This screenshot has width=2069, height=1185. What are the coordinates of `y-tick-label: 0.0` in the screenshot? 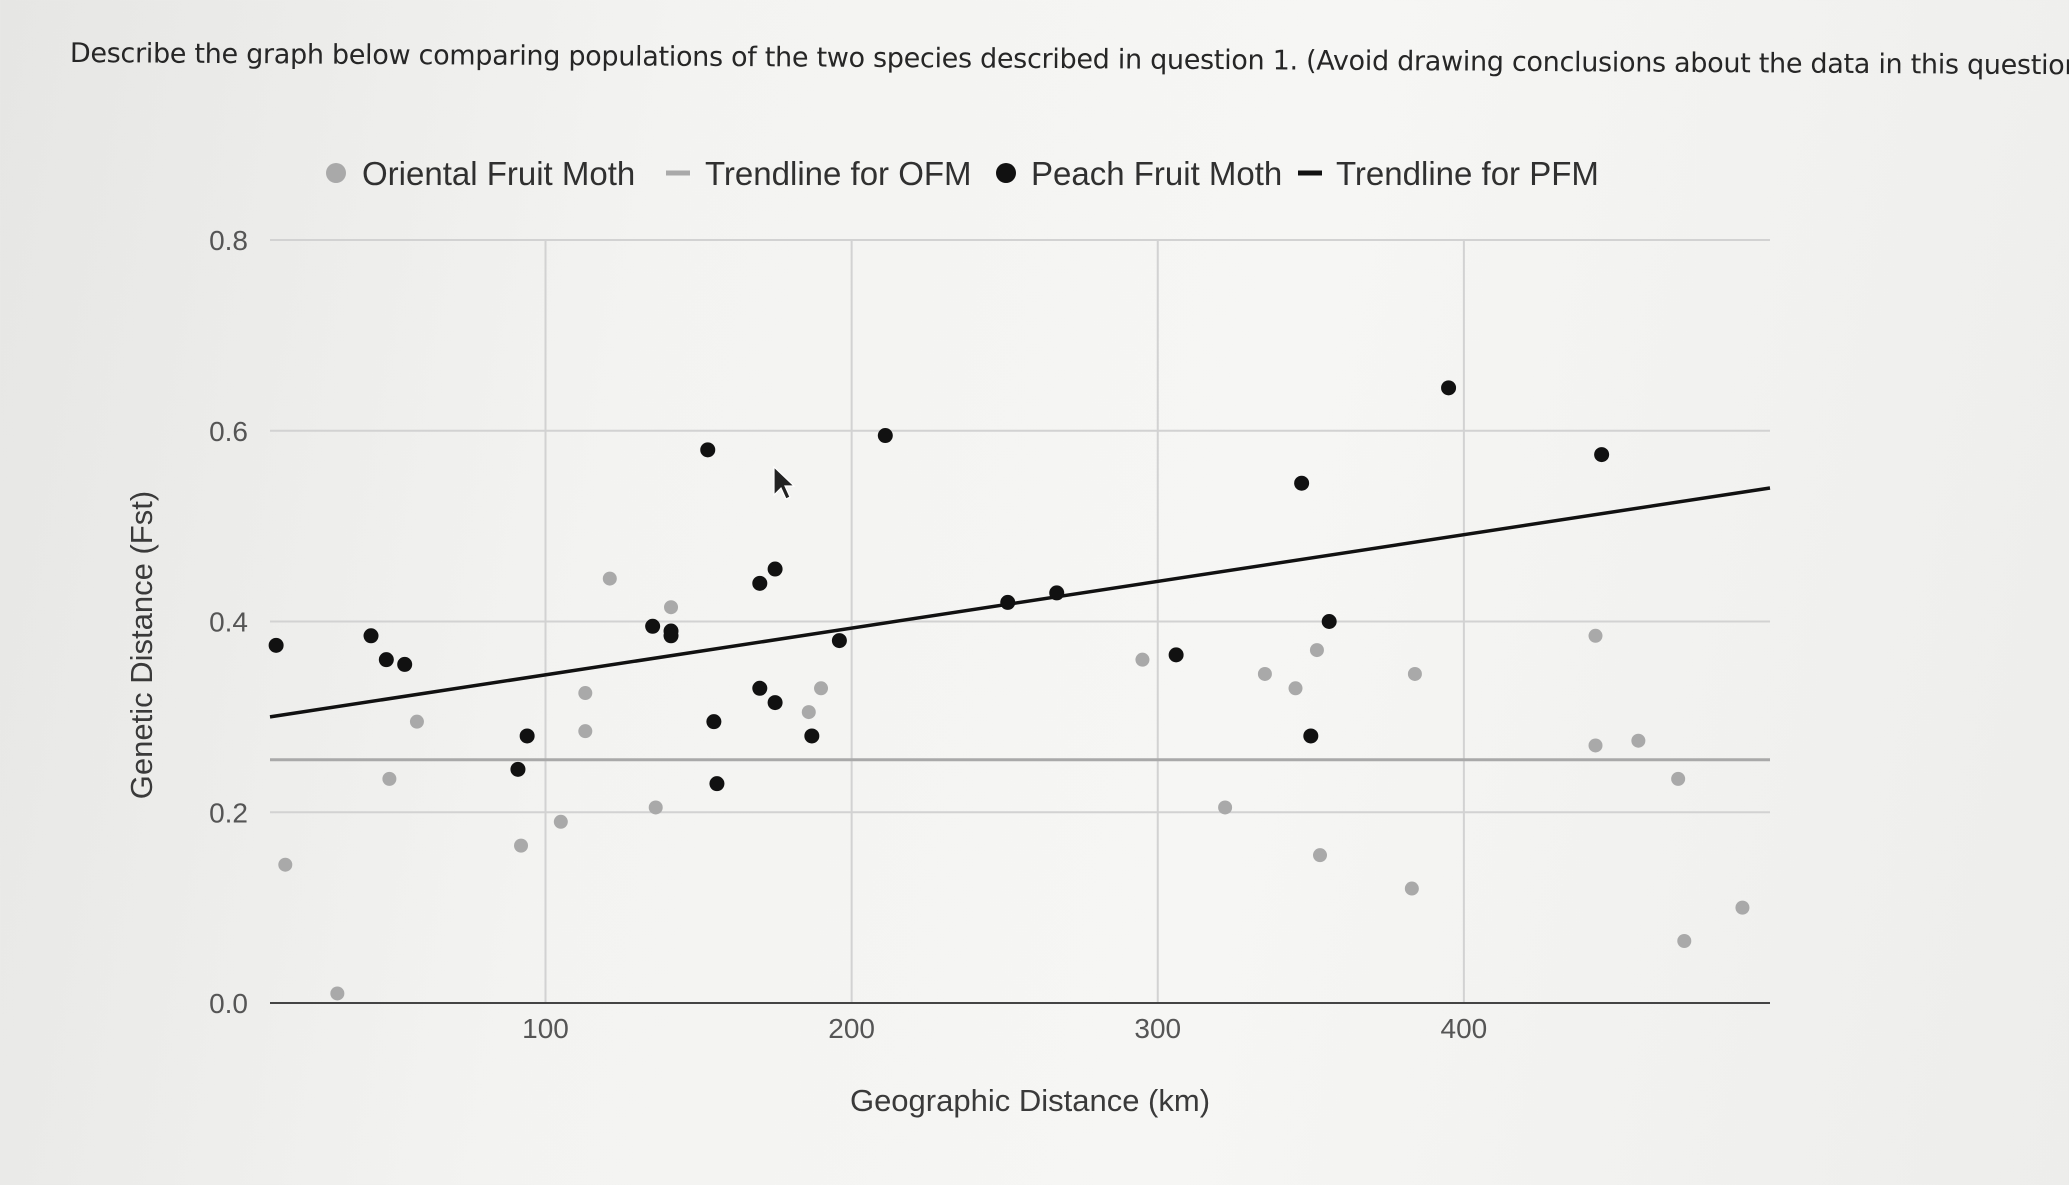 It's located at (228, 1003).